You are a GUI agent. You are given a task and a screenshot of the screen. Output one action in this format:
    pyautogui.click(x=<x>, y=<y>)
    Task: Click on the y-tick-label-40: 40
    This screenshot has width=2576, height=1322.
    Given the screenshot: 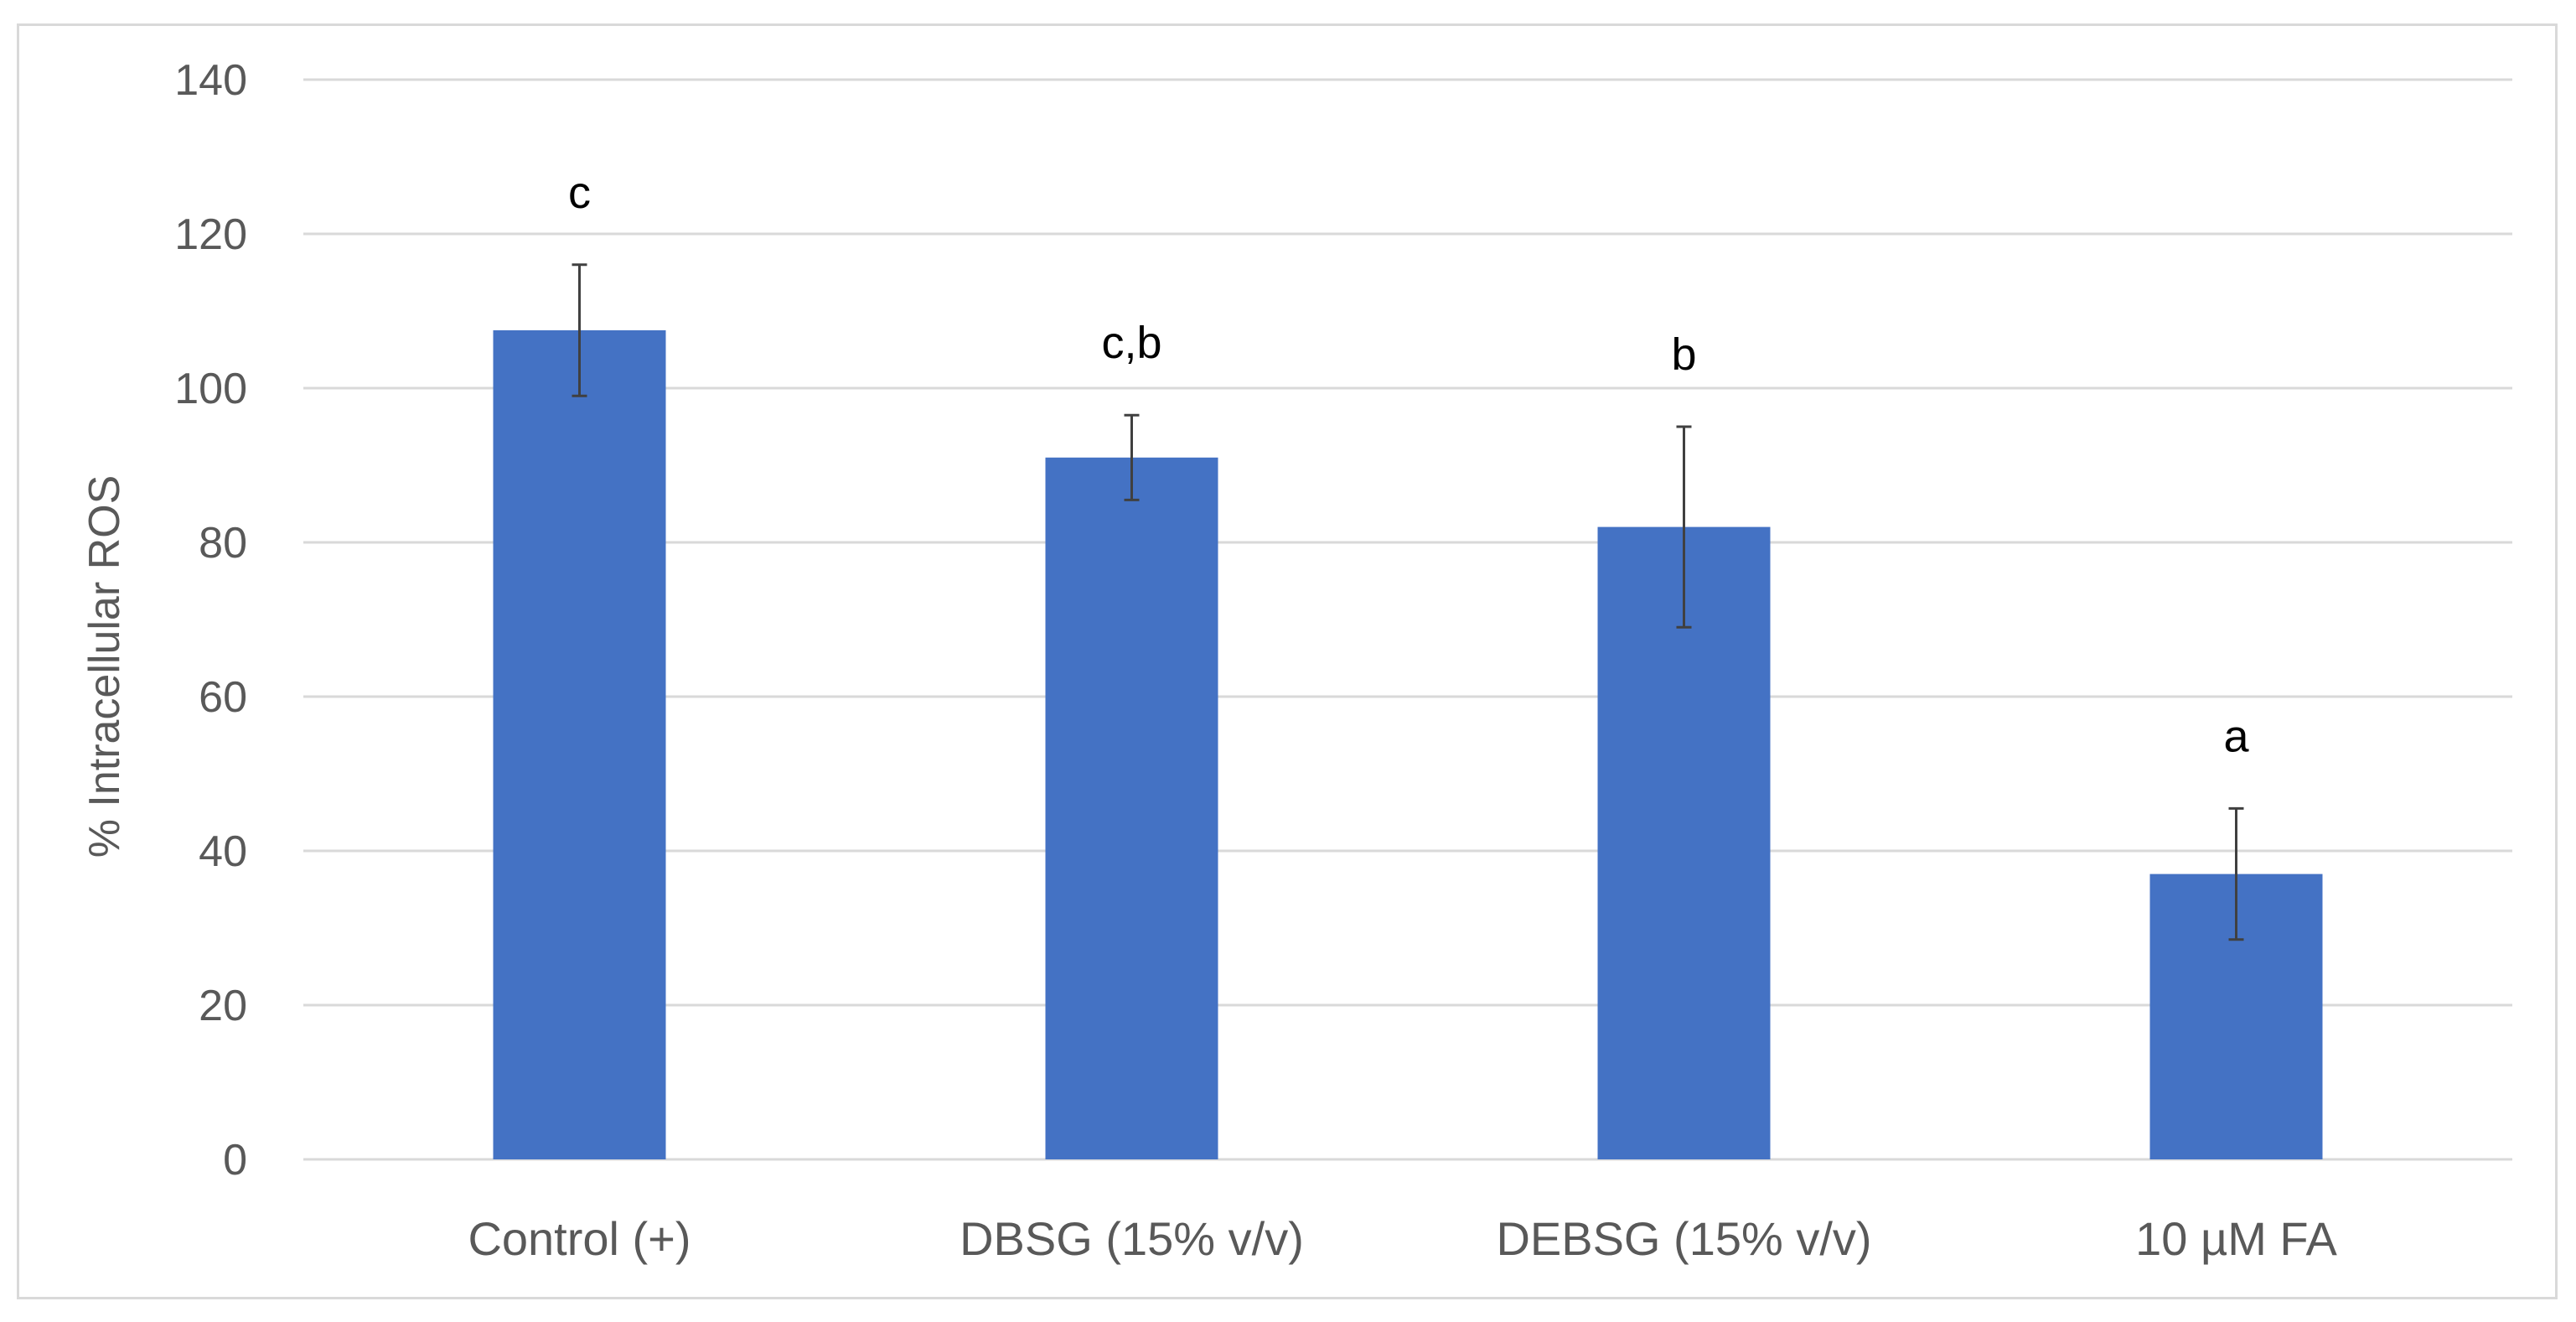 What is the action you would take?
    pyautogui.click(x=223, y=852)
    